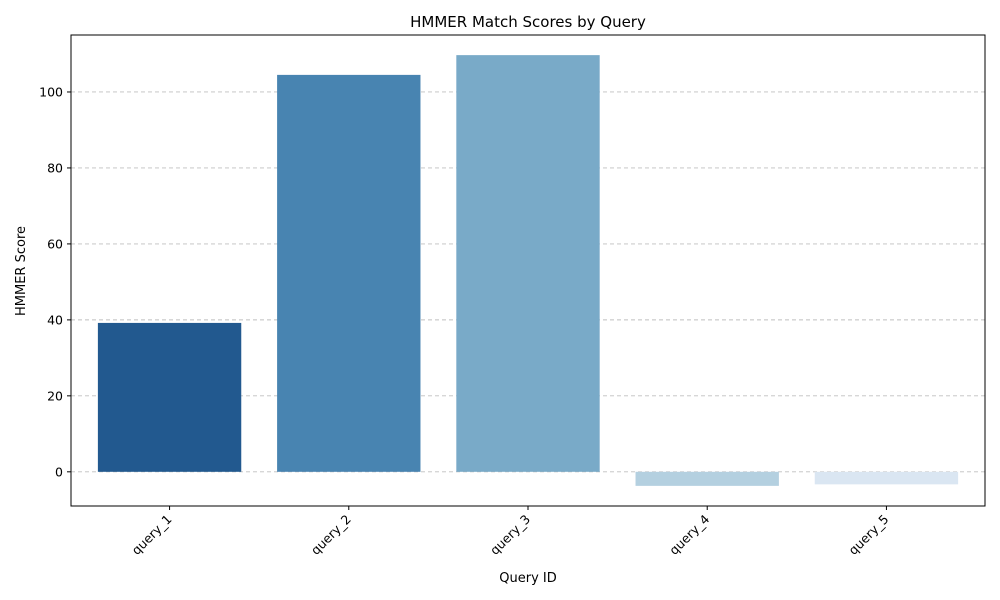  I want to click on y-tick-label: 0, so click(59, 471).